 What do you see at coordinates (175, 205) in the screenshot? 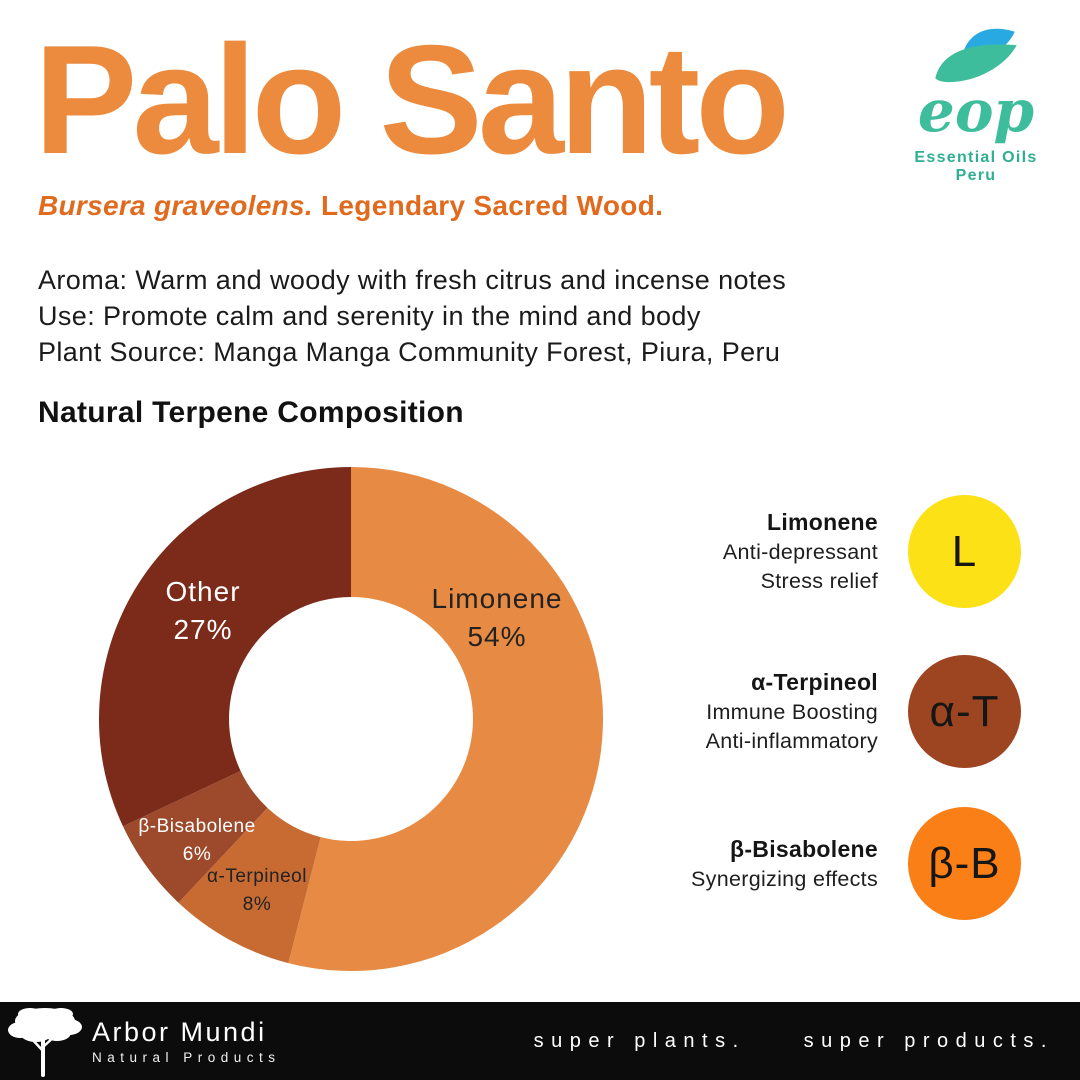
I see `subtitle-species: Bursera graveolens.` at bounding box center [175, 205].